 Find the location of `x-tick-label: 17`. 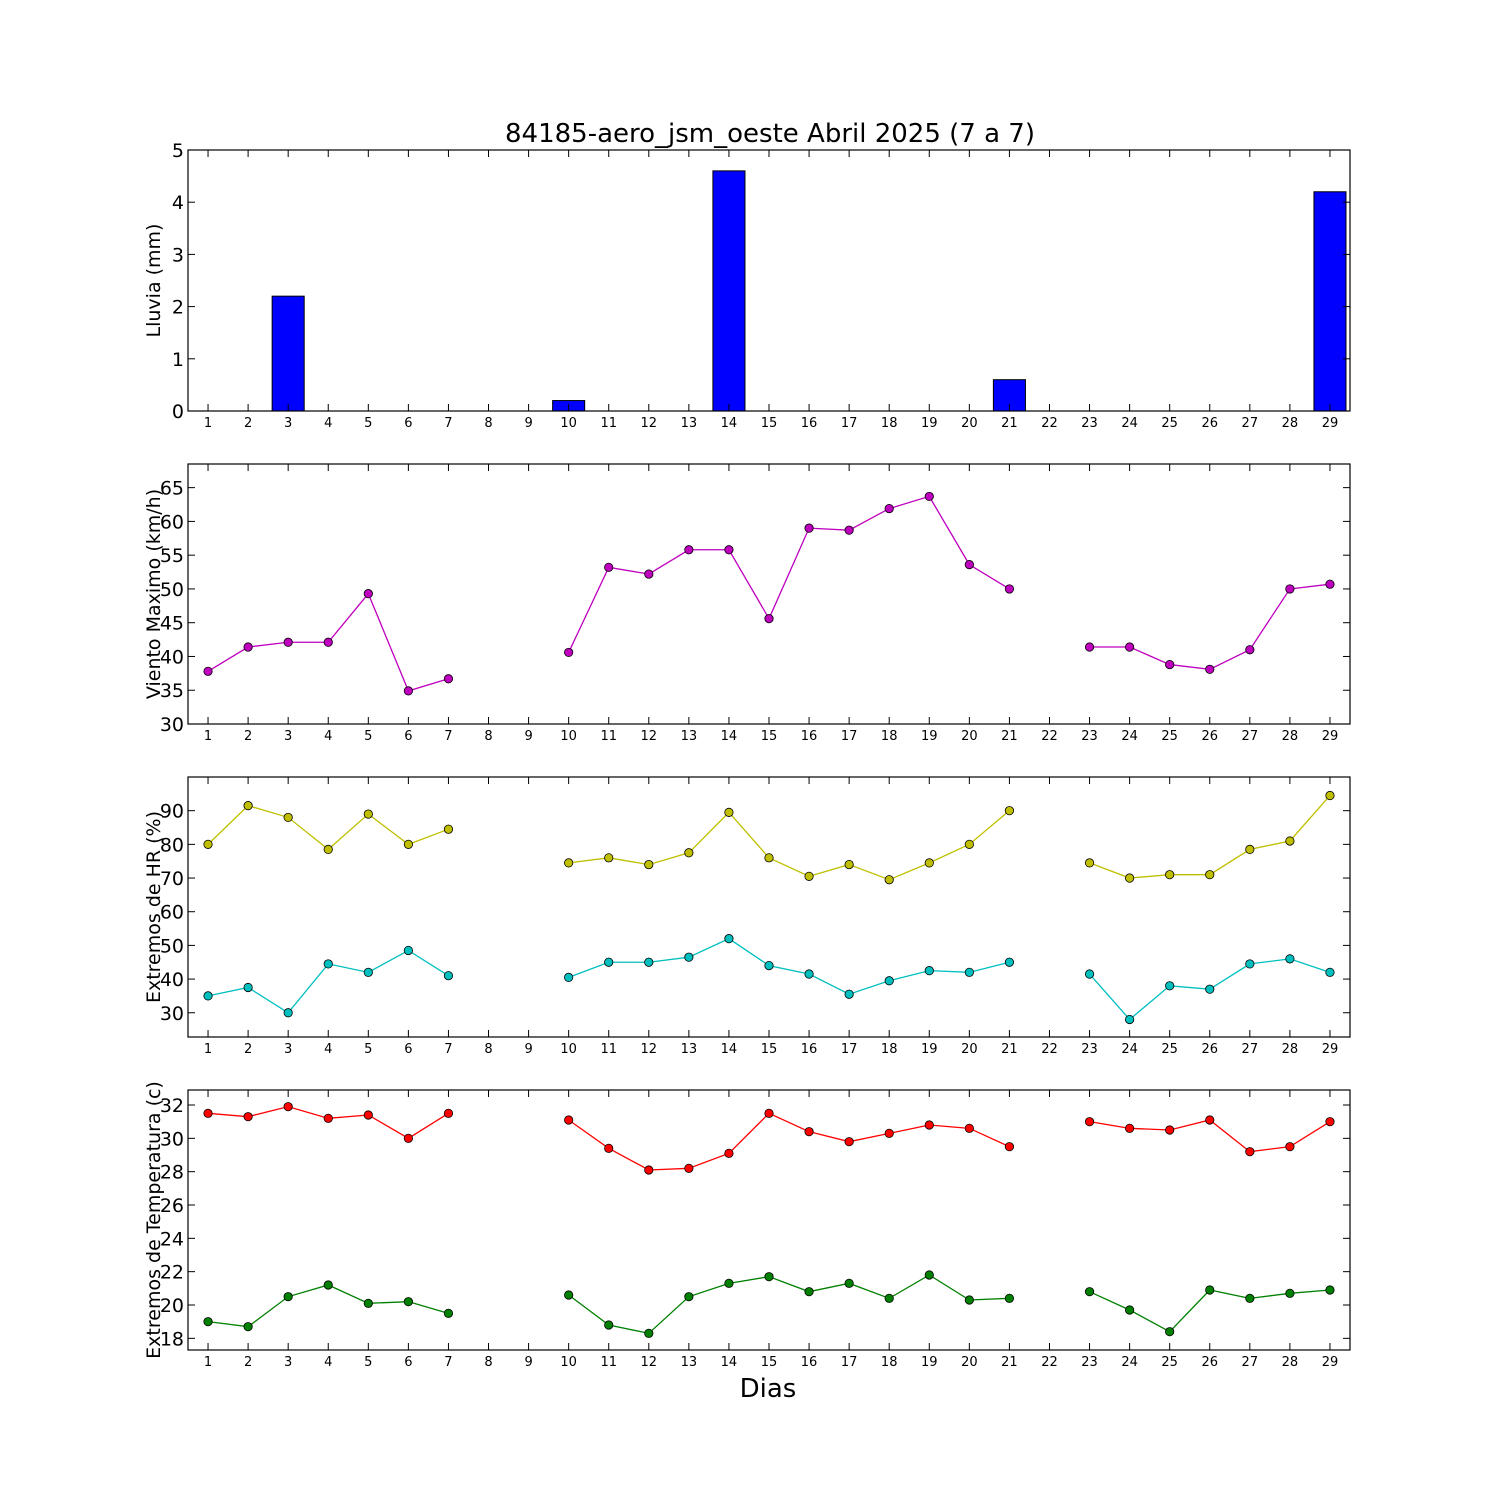

x-tick-label: 17 is located at coordinates (849, 1049).